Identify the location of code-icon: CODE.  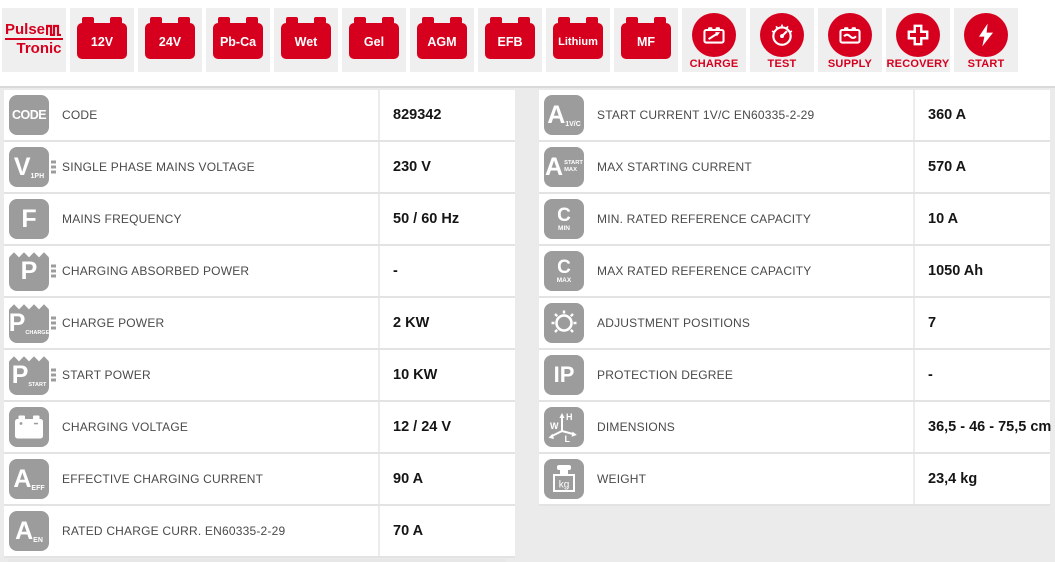
(29, 115).